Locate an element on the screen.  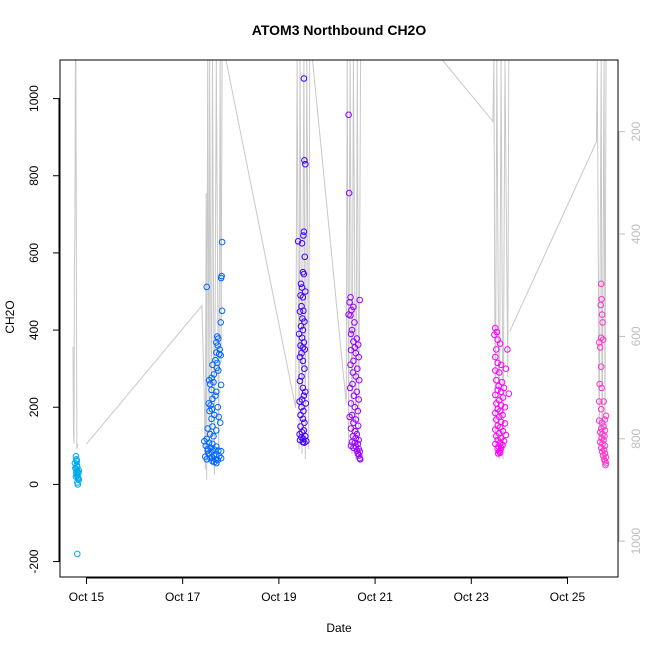
x-tick-label: Oct 23 is located at coordinates (472, 597).